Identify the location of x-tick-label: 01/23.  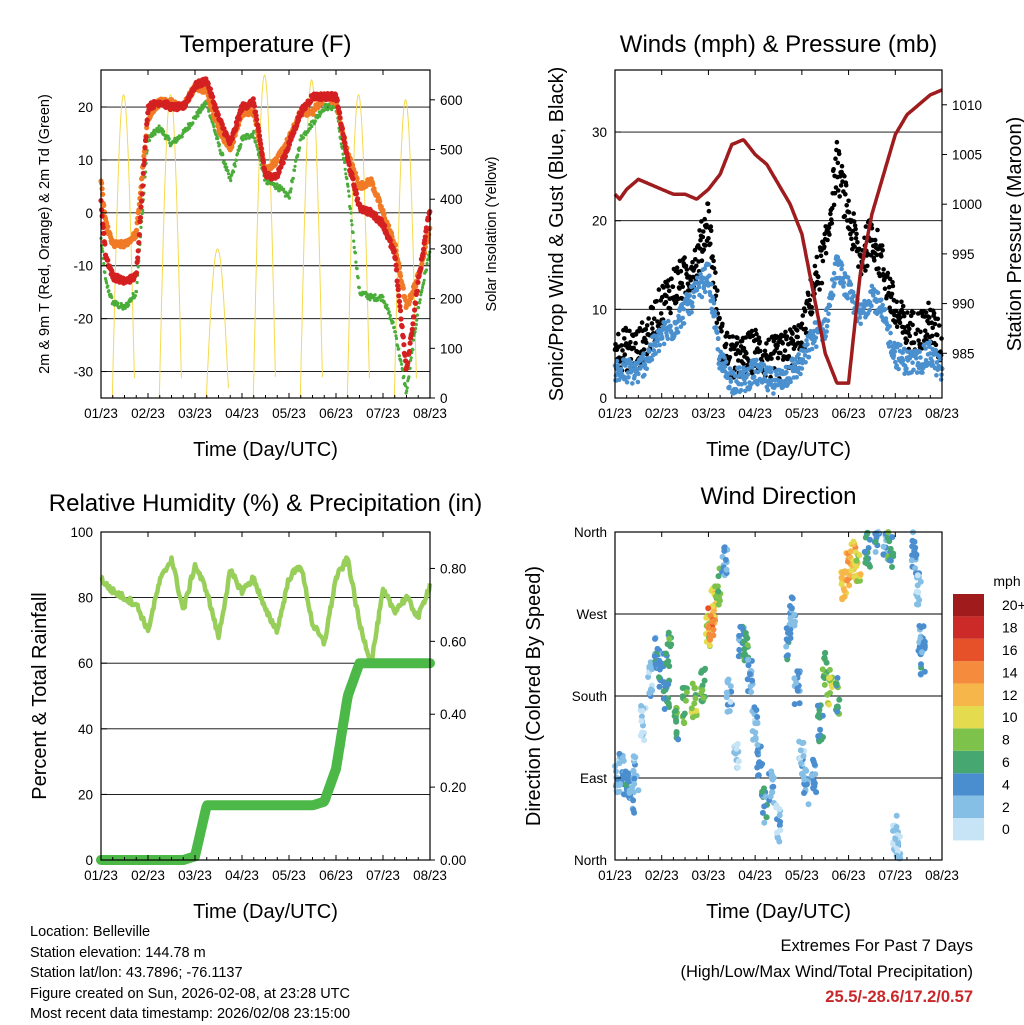
(101, 413).